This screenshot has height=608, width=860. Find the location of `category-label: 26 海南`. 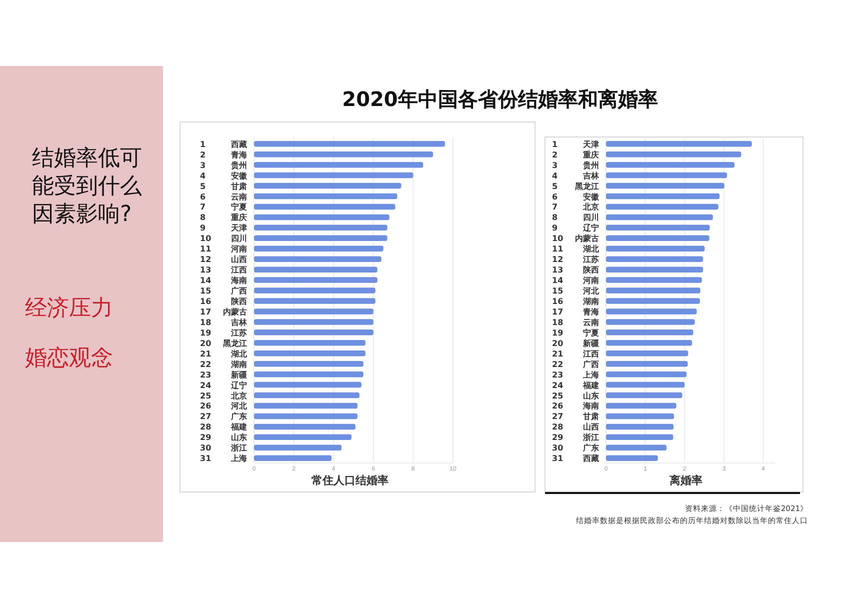

category-label: 26 海南 is located at coordinates (575, 406).